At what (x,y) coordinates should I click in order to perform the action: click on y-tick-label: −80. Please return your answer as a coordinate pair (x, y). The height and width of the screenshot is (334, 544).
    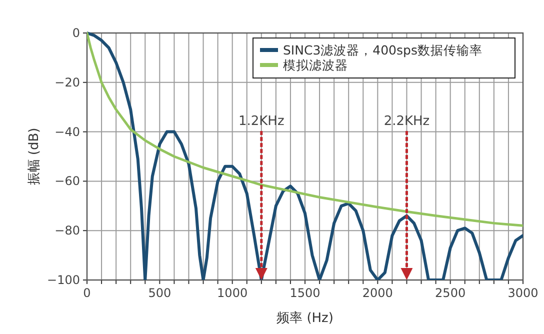
    Looking at the image, I should click on (67, 231).